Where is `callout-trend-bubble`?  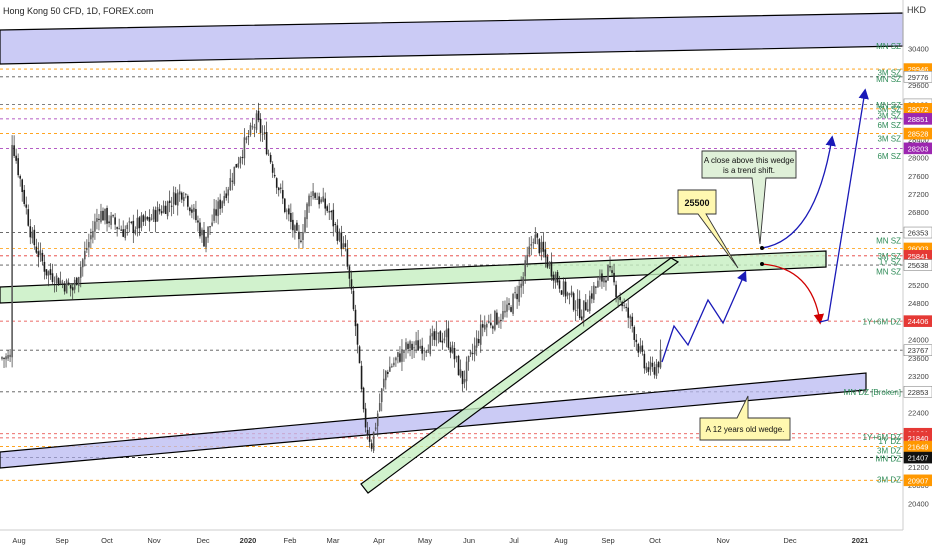 callout-trend-bubble is located at coordinates (749, 197).